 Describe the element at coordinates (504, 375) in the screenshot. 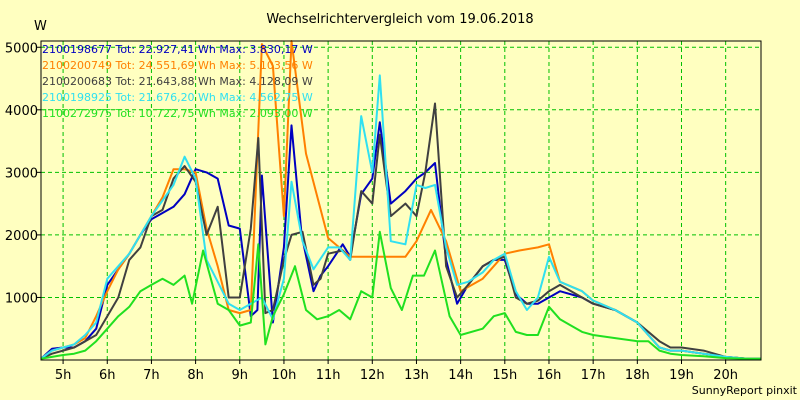

I see `x-tick-label: 15h` at that location.